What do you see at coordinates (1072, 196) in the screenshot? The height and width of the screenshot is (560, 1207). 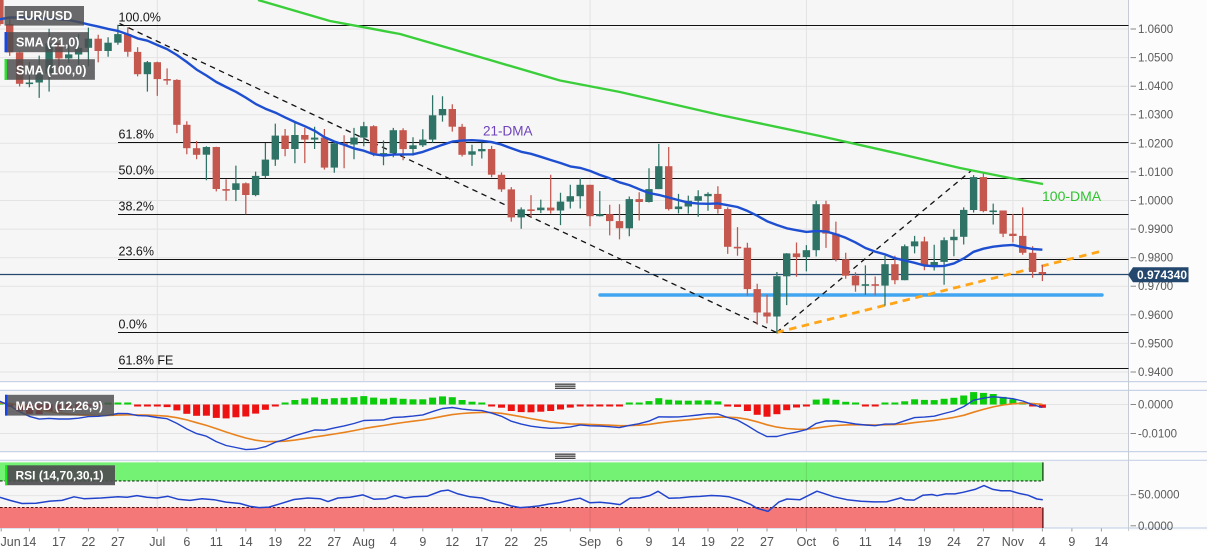 I see `svg-text: 100-DMA` at bounding box center [1072, 196].